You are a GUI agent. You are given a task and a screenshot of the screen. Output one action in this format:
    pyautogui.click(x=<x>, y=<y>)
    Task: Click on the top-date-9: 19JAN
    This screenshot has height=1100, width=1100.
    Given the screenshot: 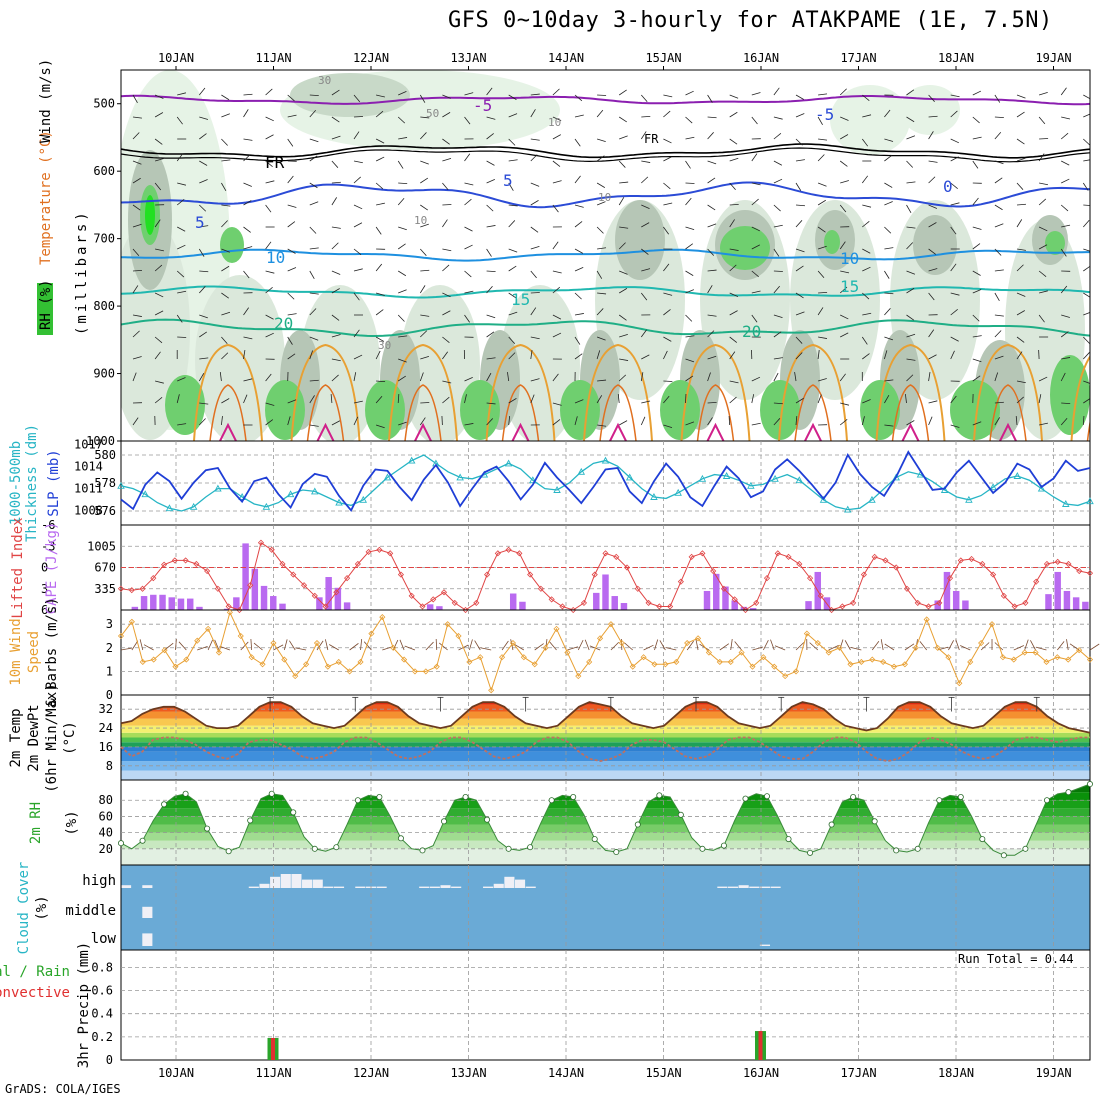 What is the action you would take?
    pyautogui.click(x=1053, y=58)
    